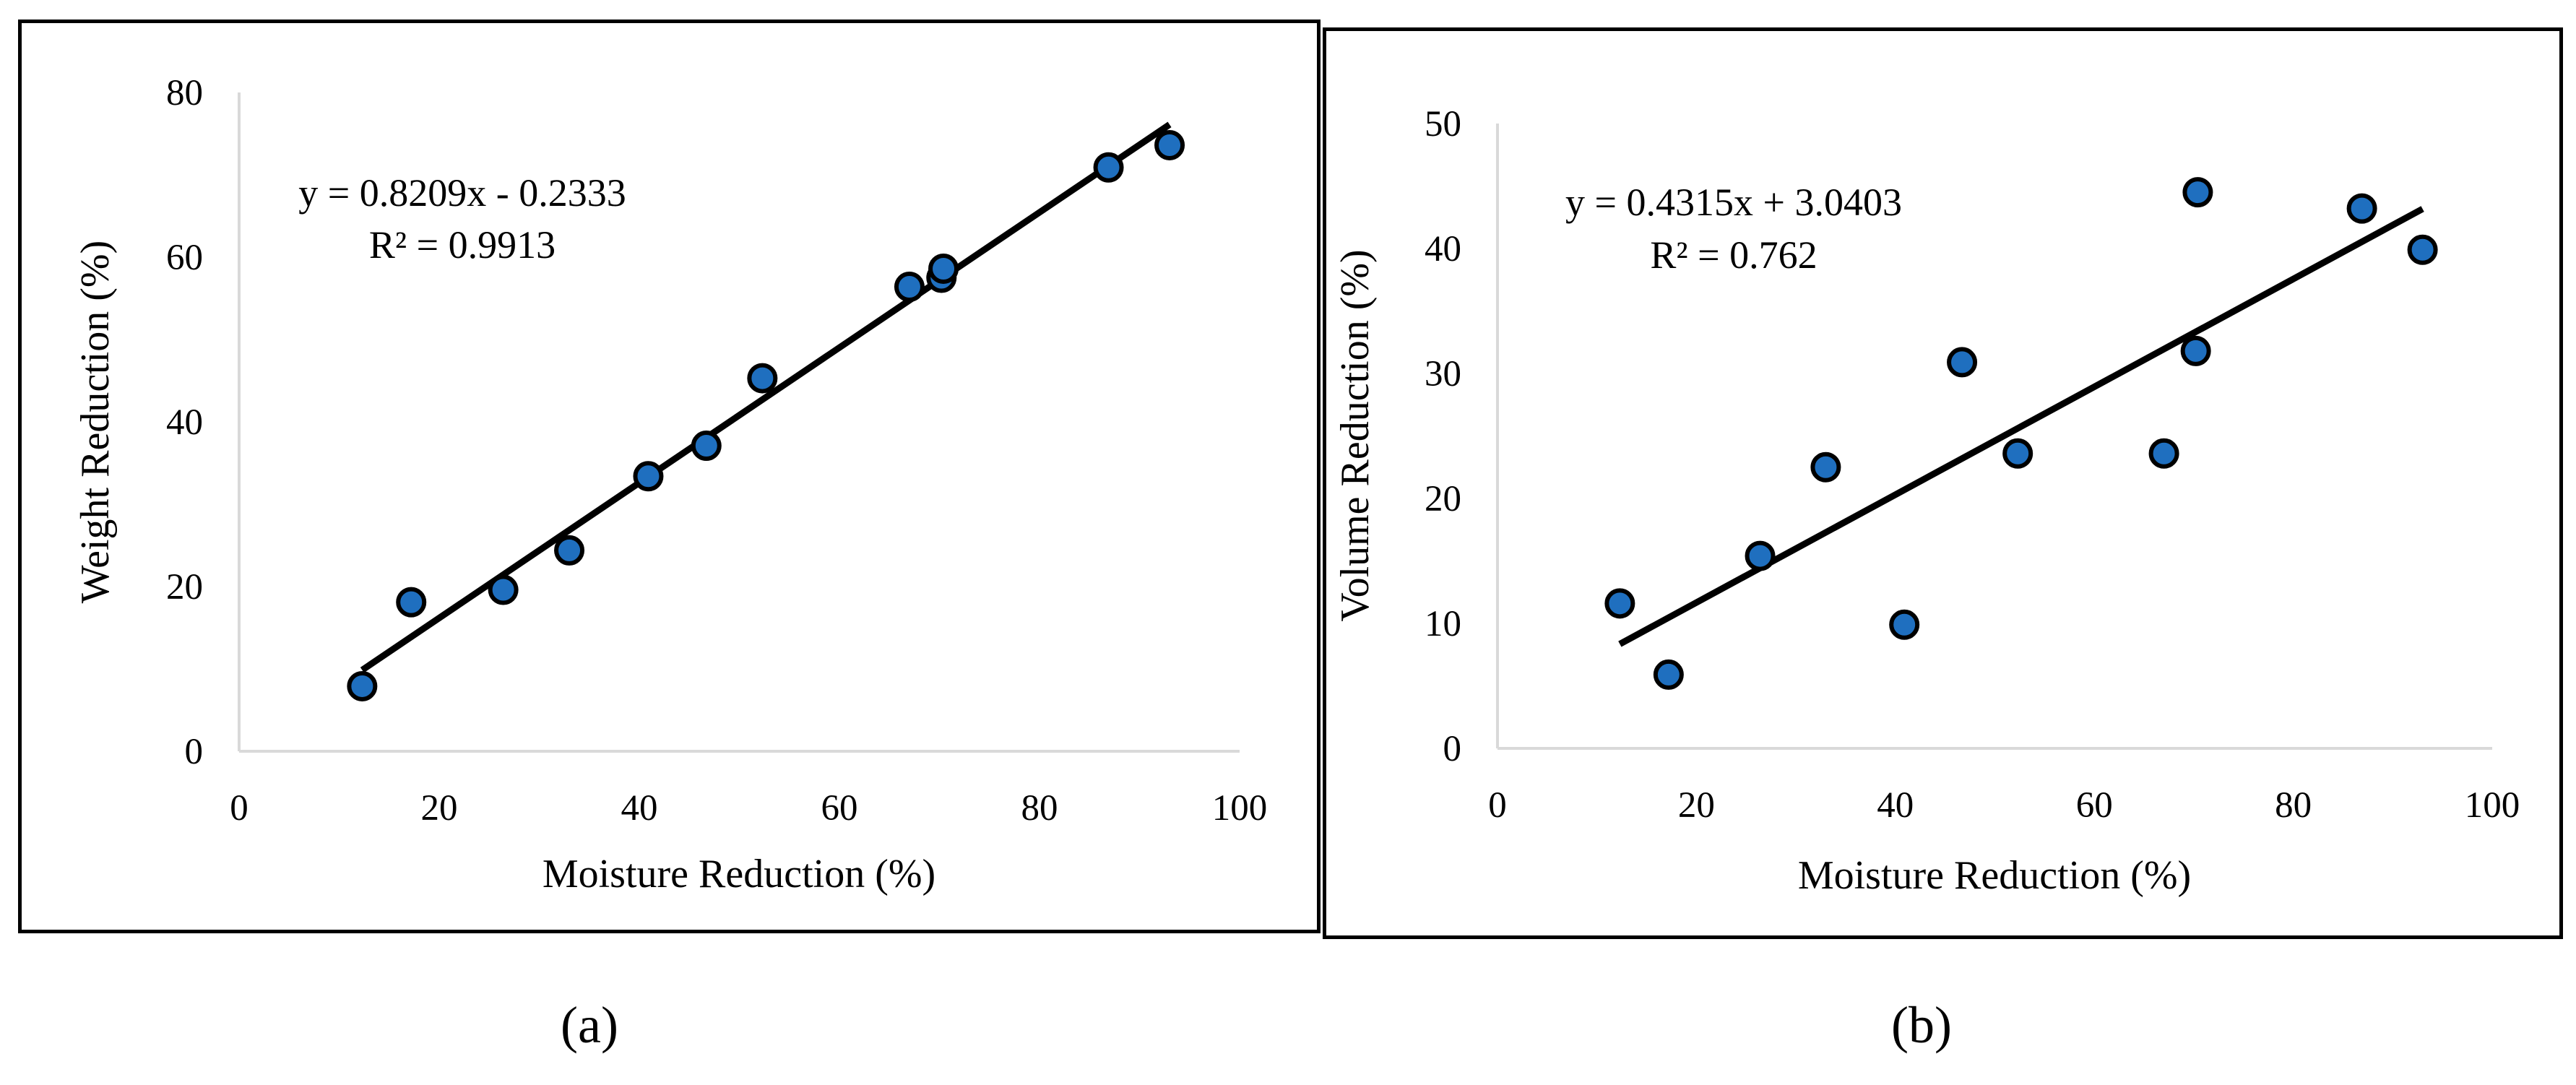 This screenshot has height=1085, width=2576. I want to click on chart-a-y-tick-label: 60, so click(184, 258).